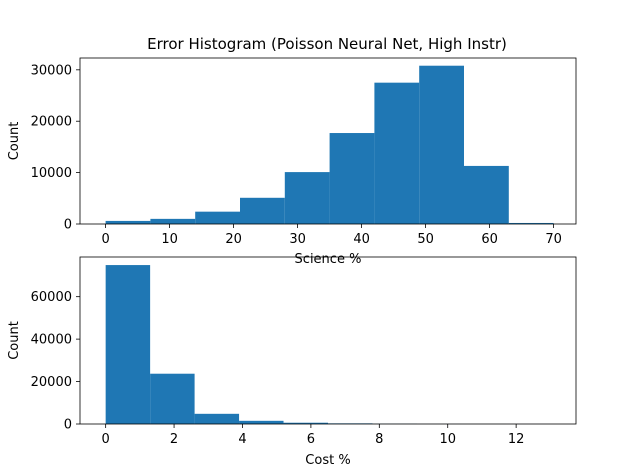 The width and height of the screenshot is (640, 476). What do you see at coordinates (51, 173) in the screenshot?
I see `y-tick-label: 10000` at bounding box center [51, 173].